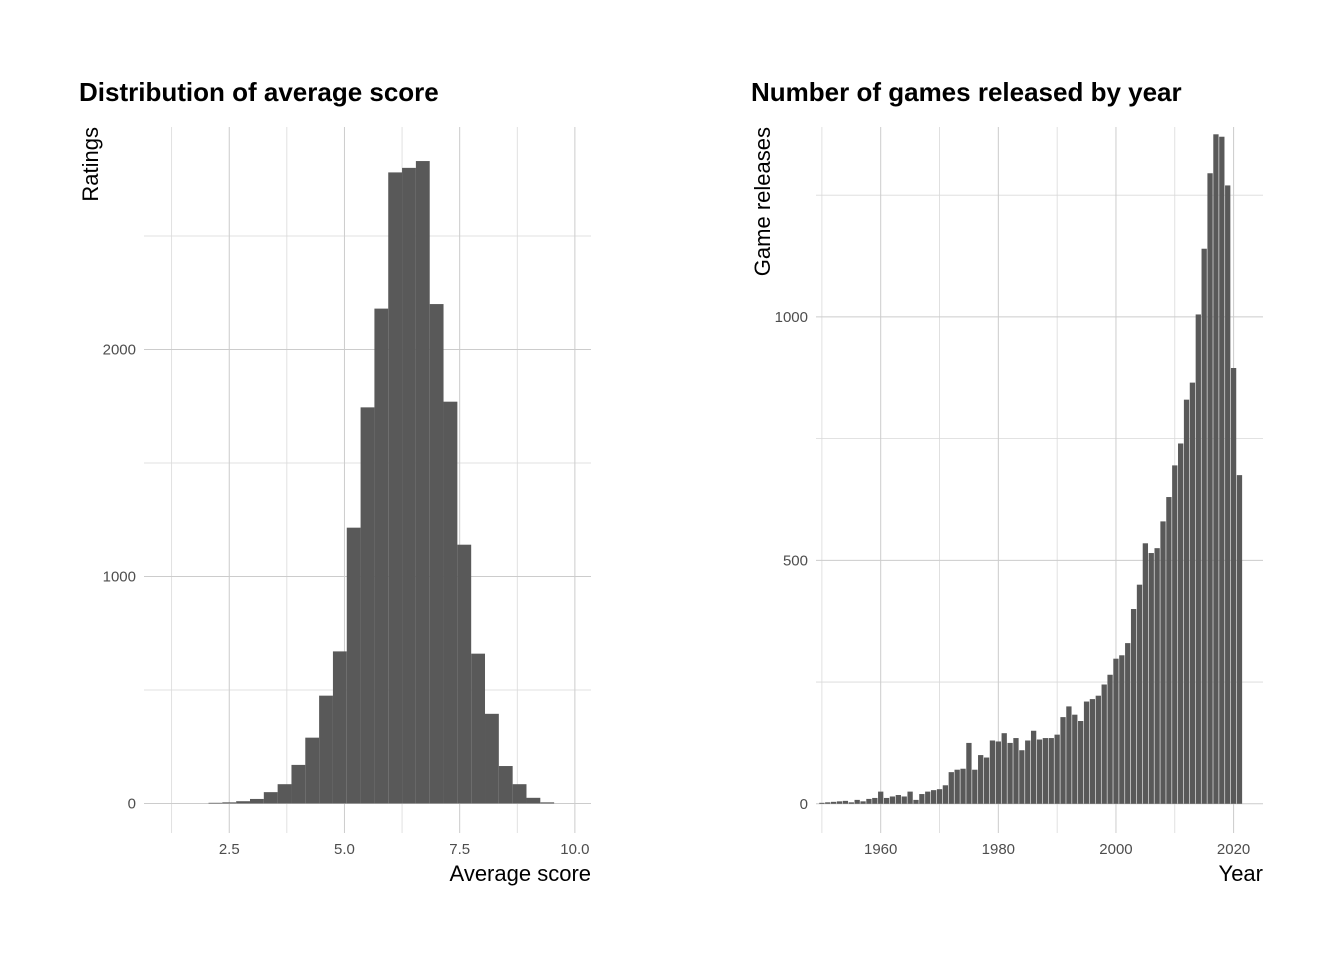 This screenshot has height=960, width=1344. Describe the element at coordinates (259, 92) in the screenshot. I see `histogram-title: Distribution of average score` at that location.